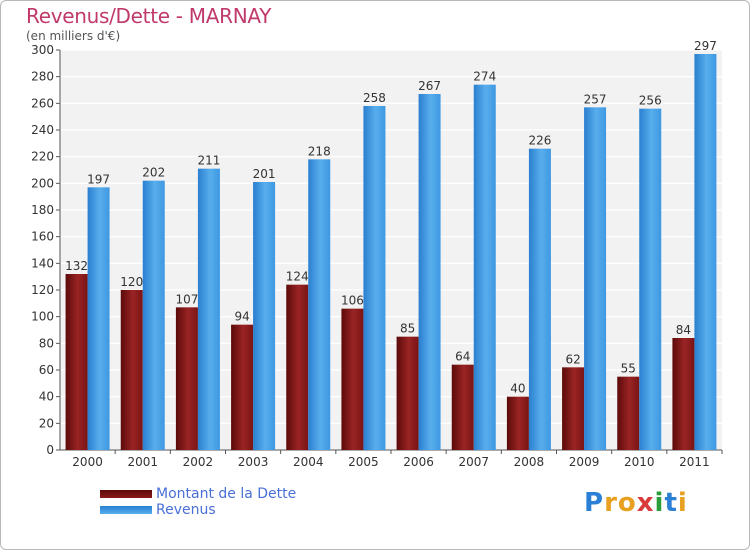 The width and height of the screenshot is (750, 550). What do you see at coordinates (628, 369) in the screenshot?
I see `data-label-debt: 55` at bounding box center [628, 369].